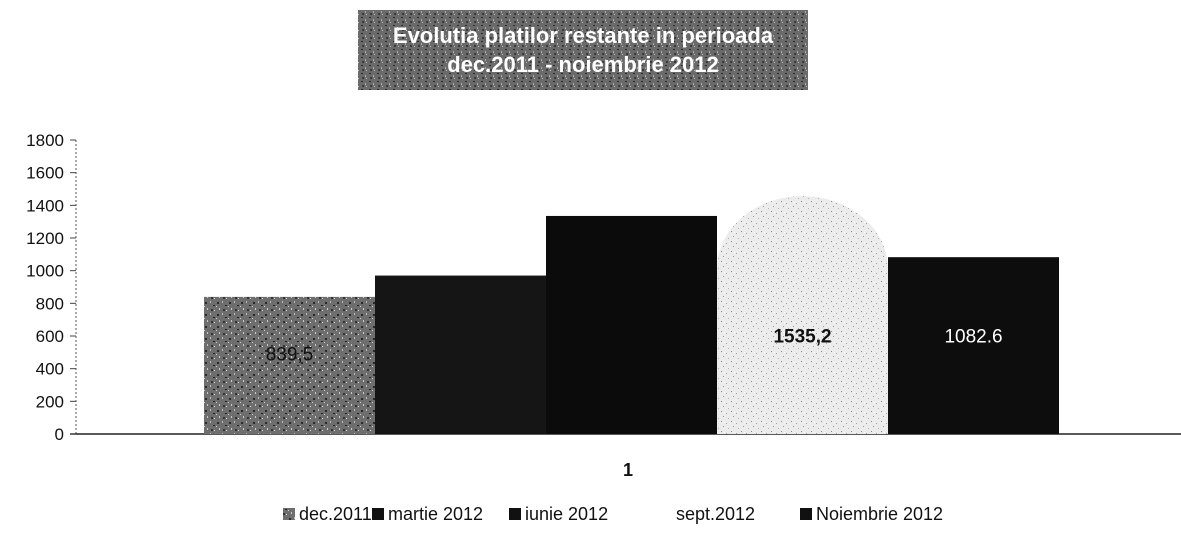 The width and height of the screenshot is (1181, 536). Describe the element at coordinates (460, 354) in the screenshot. I see `bar-martie-2012` at that location.